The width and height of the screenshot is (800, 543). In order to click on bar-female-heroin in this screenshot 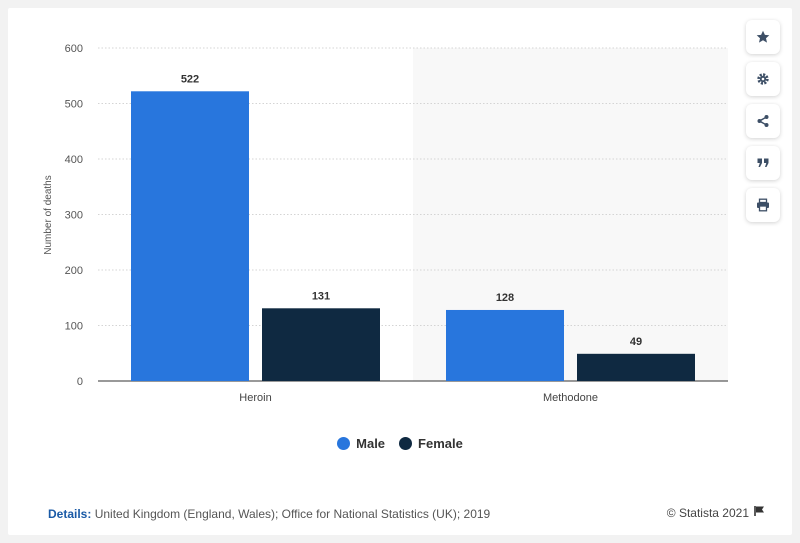, I will do `click(321, 344)`.